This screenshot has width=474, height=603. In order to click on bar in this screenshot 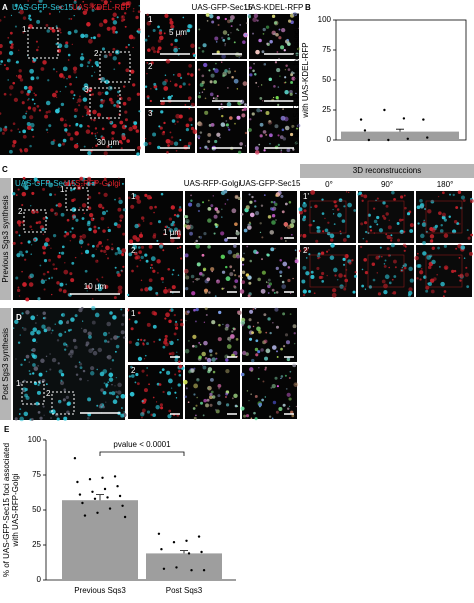, I will do `click(184, 566)`.